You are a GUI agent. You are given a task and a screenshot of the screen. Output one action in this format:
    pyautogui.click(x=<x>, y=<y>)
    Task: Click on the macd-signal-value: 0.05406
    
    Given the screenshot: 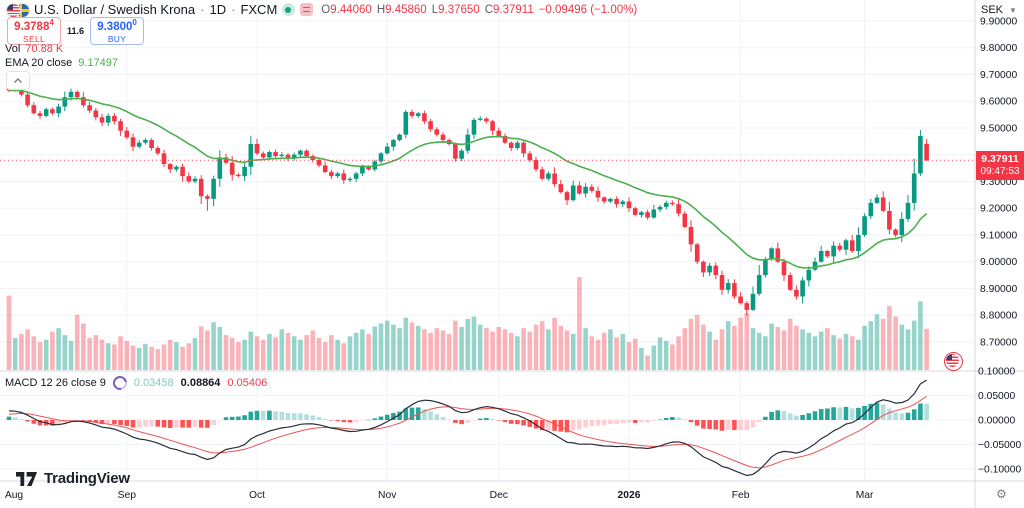 What is the action you would take?
    pyautogui.click(x=247, y=383)
    